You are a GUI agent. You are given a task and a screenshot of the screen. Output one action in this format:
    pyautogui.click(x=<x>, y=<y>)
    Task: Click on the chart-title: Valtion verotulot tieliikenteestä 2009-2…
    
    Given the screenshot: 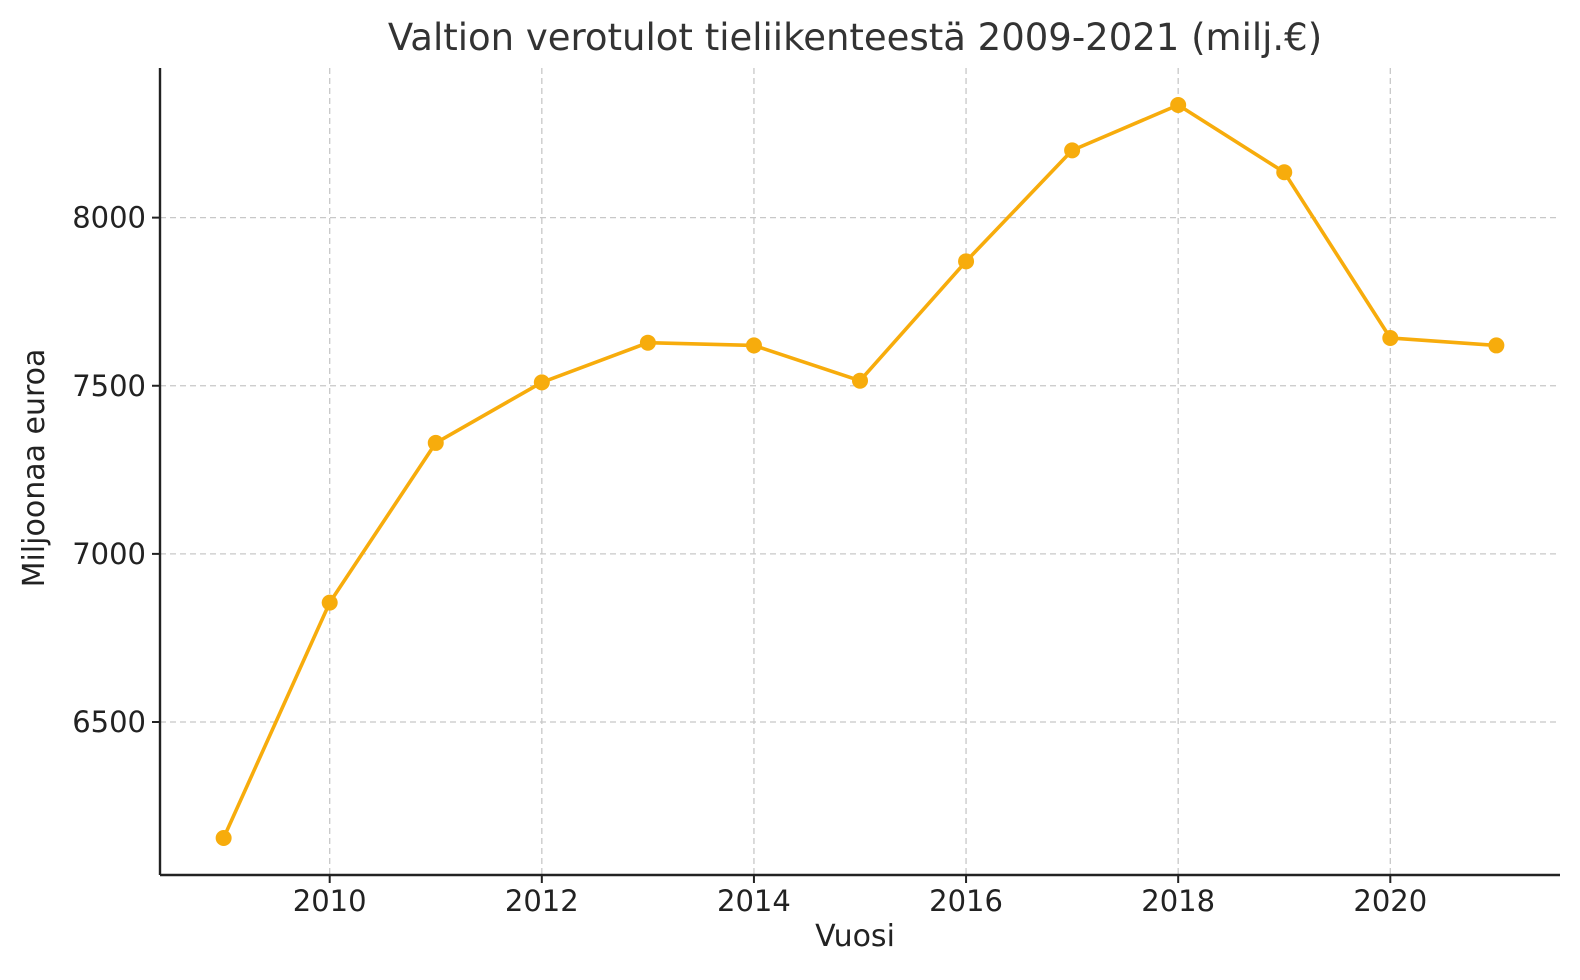 What is the action you would take?
    pyautogui.click(x=855, y=37)
    